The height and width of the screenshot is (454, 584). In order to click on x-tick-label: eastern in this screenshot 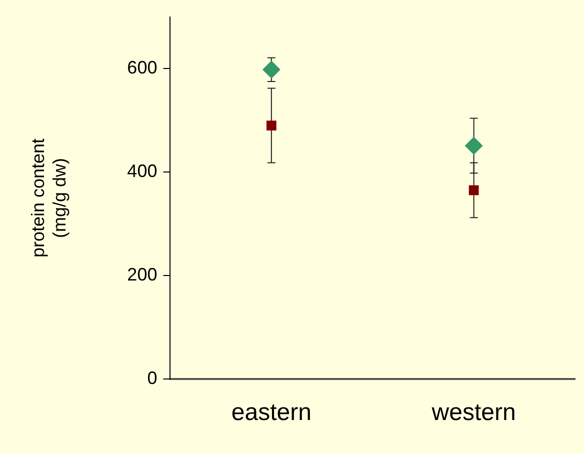, I will do `click(271, 412)`.